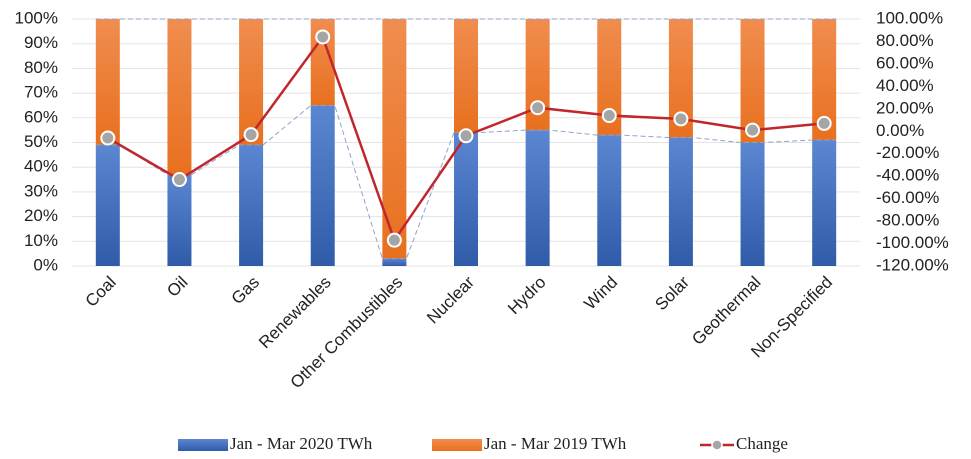 Image resolution: width=971 pixels, height=459 pixels. What do you see at coordinates (905, 107) in the screenshot?
I see `y2-tick-label: 20.00%` at bounding box center [905, 107].